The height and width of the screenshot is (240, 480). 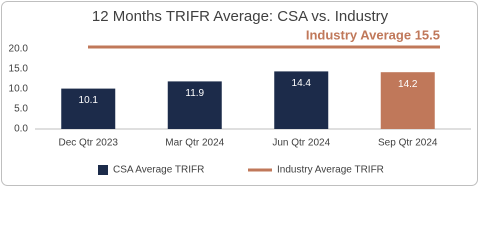 What do you see at coordinates (302, 83) in the screenshot?
I see `value-label: 14.4` at bounding box center [302, 83].